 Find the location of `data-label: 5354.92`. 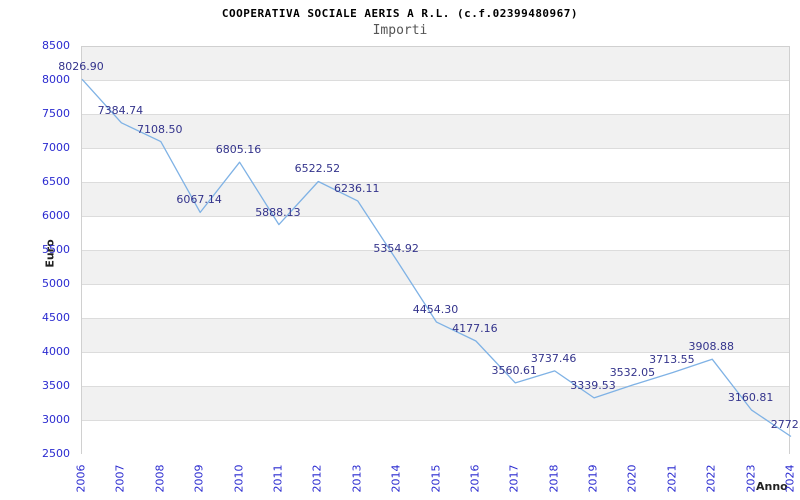

data-label: 5354.92 is located at coordinates (396, 248).